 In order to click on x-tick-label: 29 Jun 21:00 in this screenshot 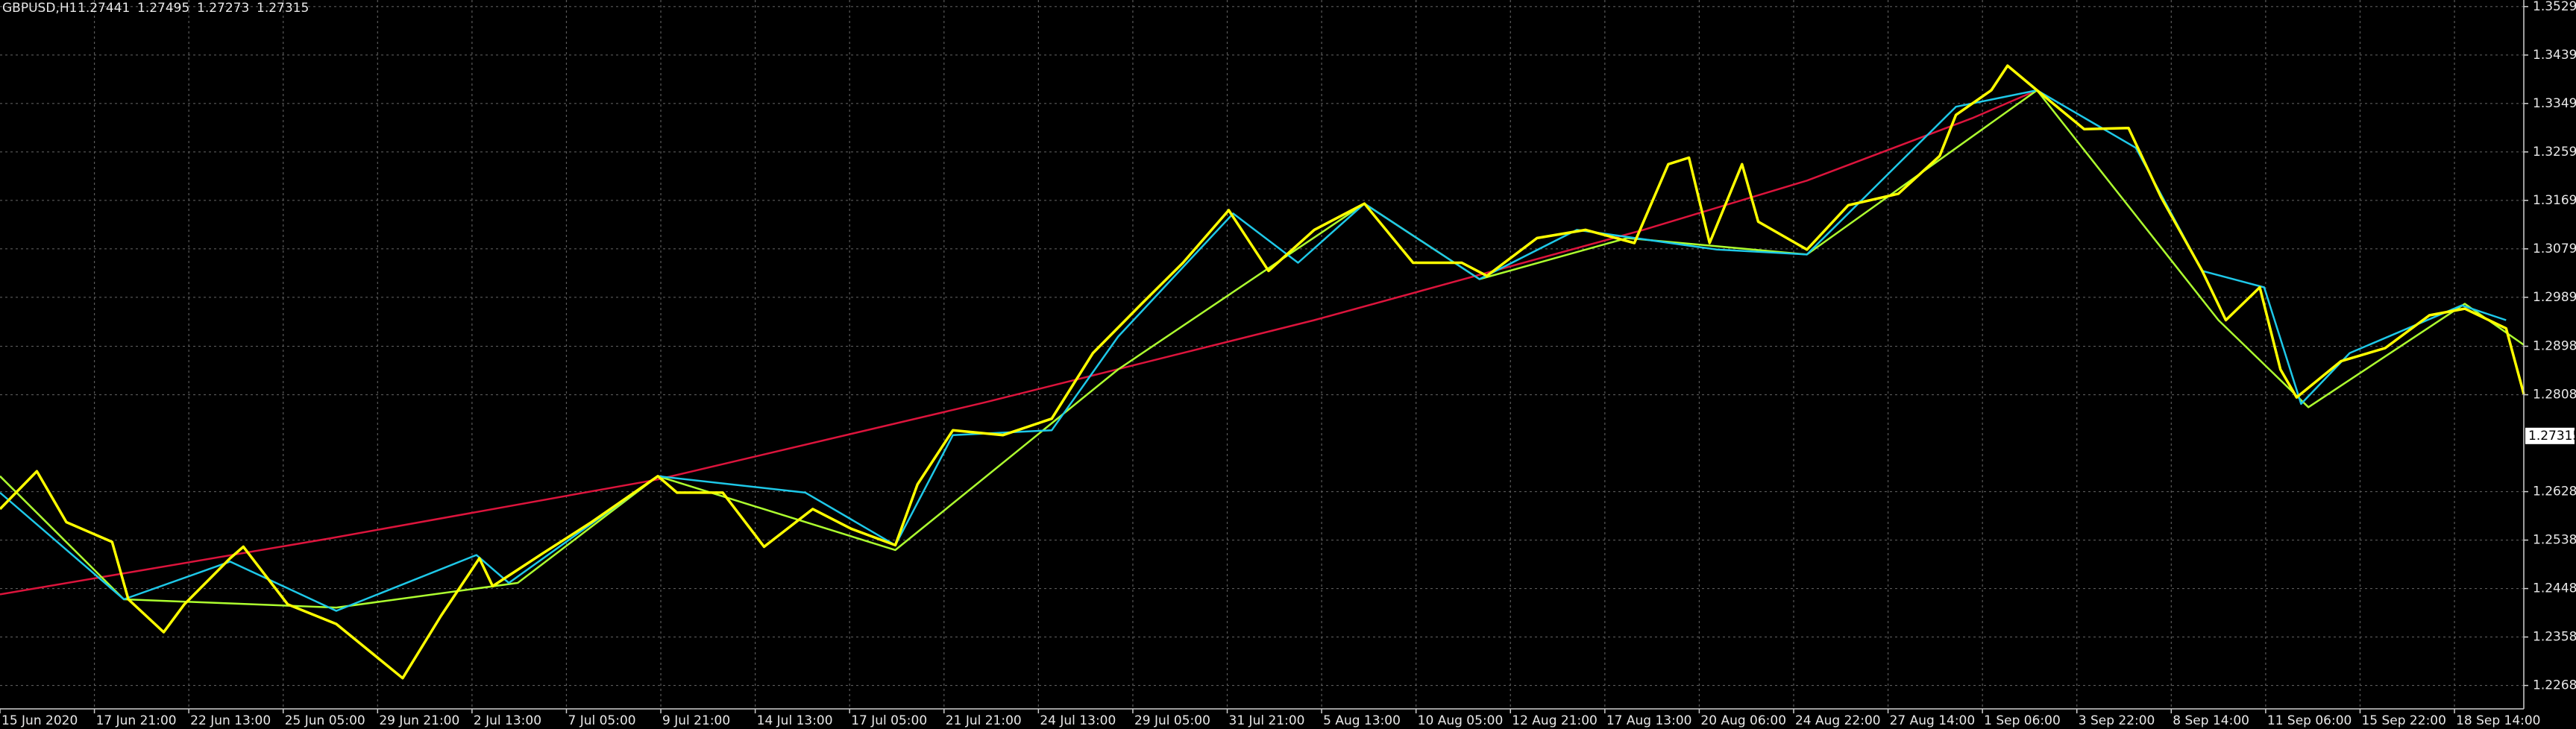, I will do `click(419, 721)`.